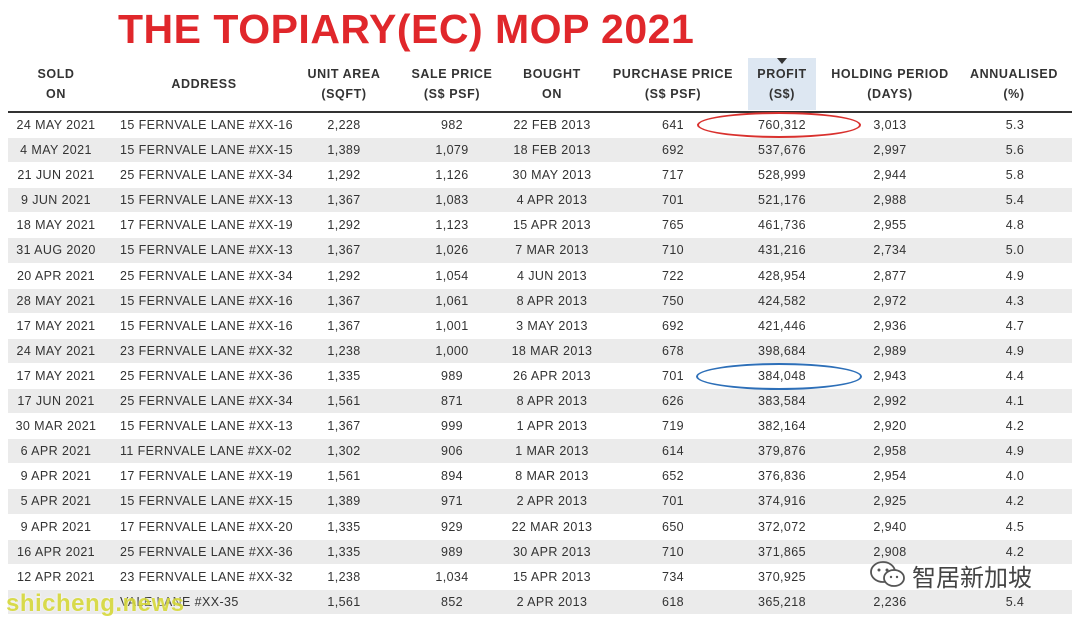 The image size is (1080, 622). What do you see at coordinates (890, 84) in the screenshot?
I see `col-header-holding-period: HOLDING PERIOD (DAYS)` at bounding box center [890, 84].